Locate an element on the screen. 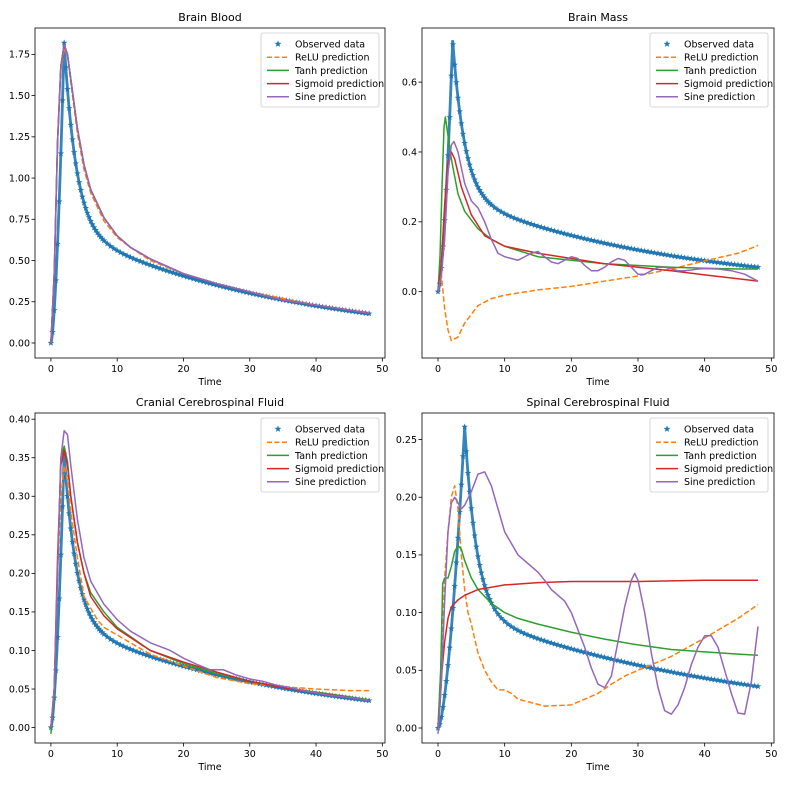  x-tick-label: 50 is located at coordinates (382, 754).